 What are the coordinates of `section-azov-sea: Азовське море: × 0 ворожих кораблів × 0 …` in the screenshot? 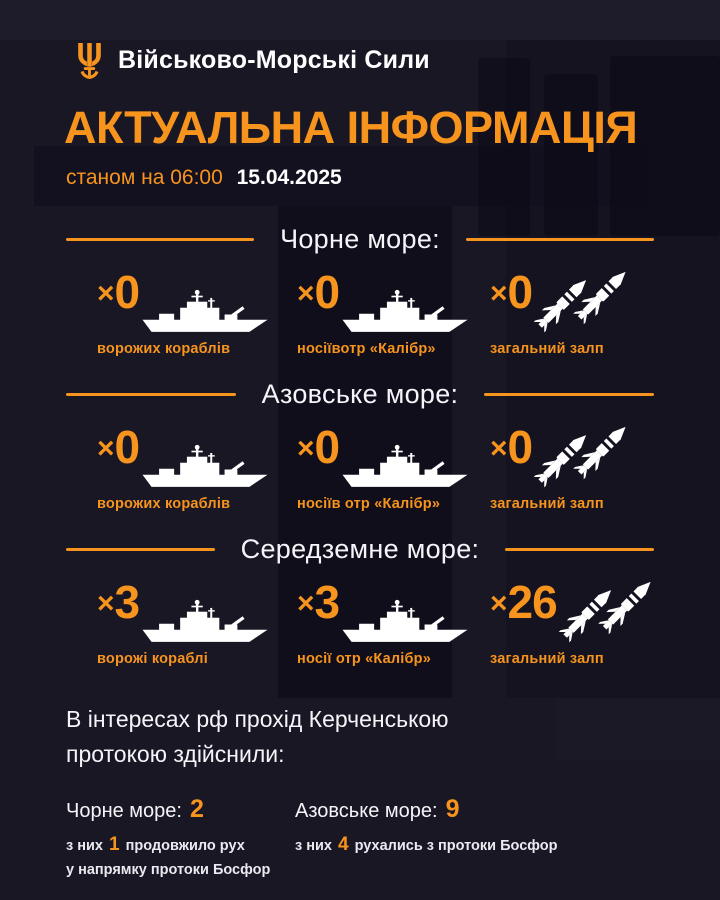 It's located at (360, 445).